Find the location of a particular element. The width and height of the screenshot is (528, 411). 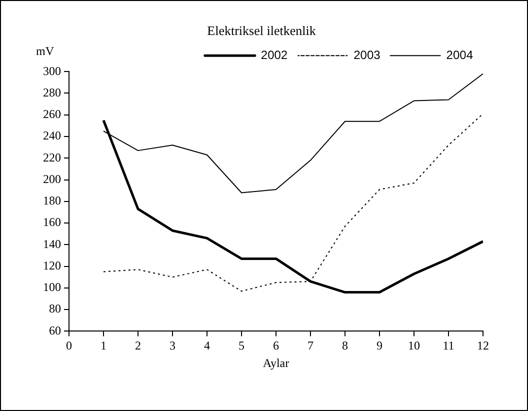

y-tick-label: 280 is located at coordinates (52, 92).